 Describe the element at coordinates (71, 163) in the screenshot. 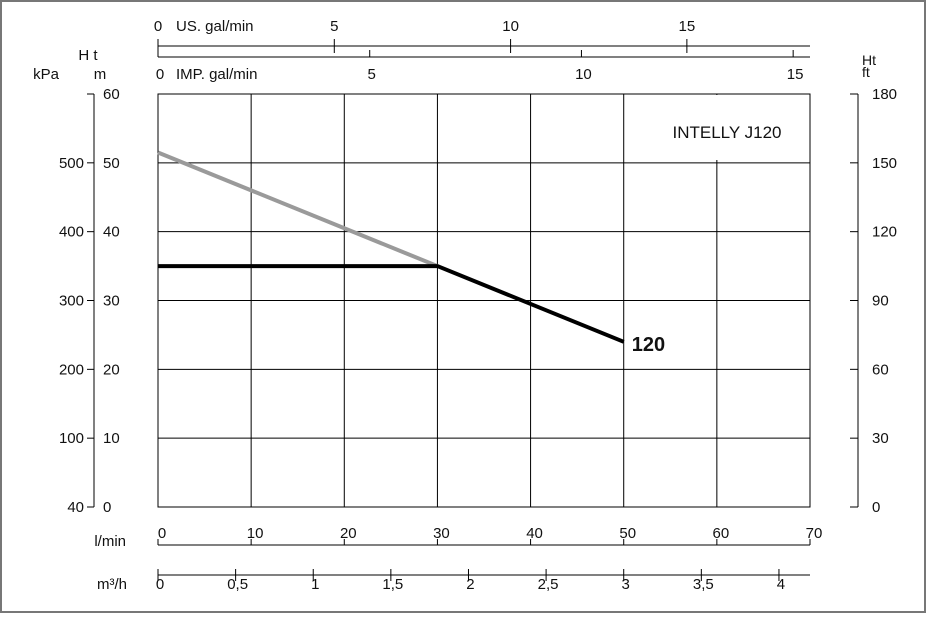

I see `y-kpa-tick-label: 500` at that location.